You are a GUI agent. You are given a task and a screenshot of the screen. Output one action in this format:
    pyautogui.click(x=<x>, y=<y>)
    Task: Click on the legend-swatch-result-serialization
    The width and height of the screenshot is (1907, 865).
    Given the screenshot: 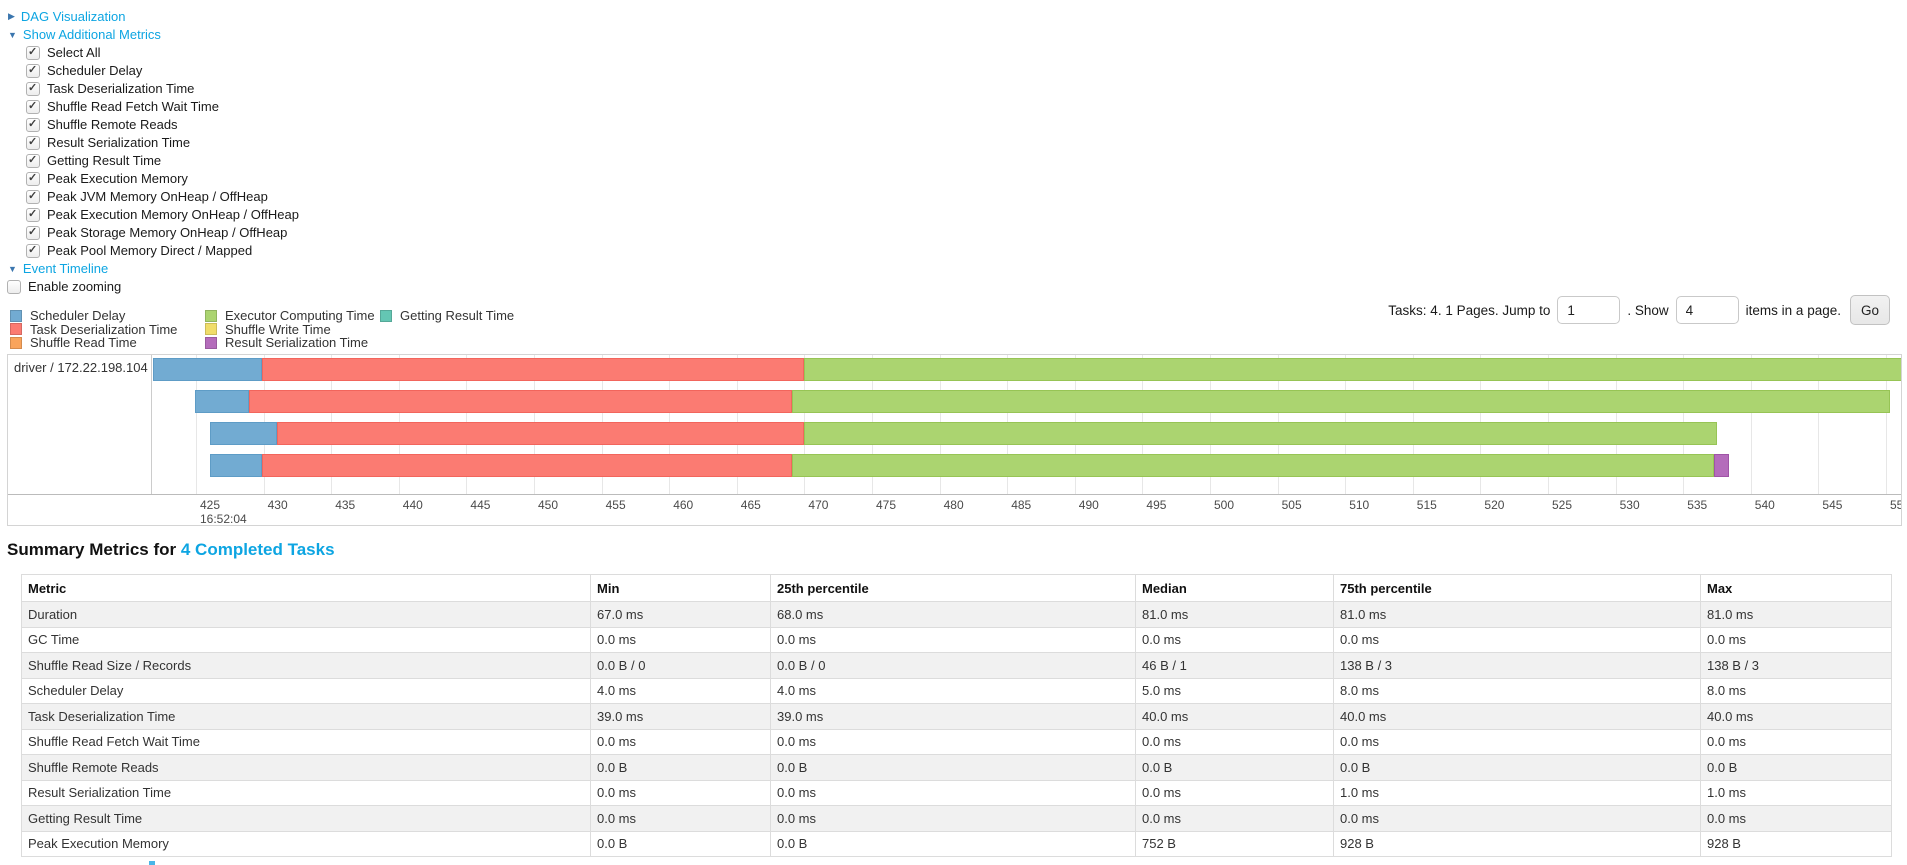 What is the action you would take?
    pyautogui.click(x=211, y=342)
    